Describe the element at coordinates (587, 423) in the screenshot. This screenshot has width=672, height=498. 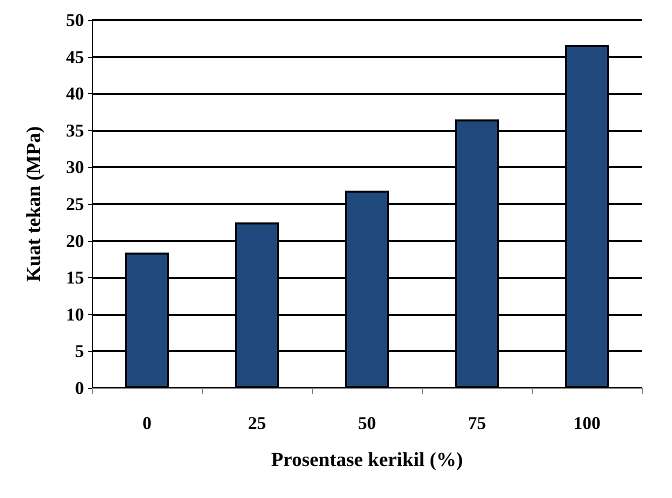
I see `x-tick-label: 100` at that location.